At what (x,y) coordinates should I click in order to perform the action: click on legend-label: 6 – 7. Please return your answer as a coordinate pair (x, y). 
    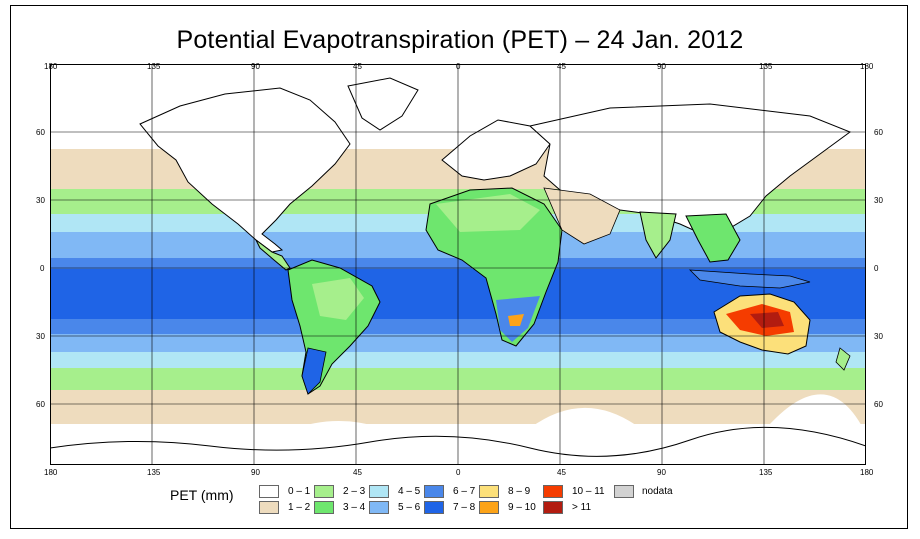
    Looking at the image, I should click on (464, 491).